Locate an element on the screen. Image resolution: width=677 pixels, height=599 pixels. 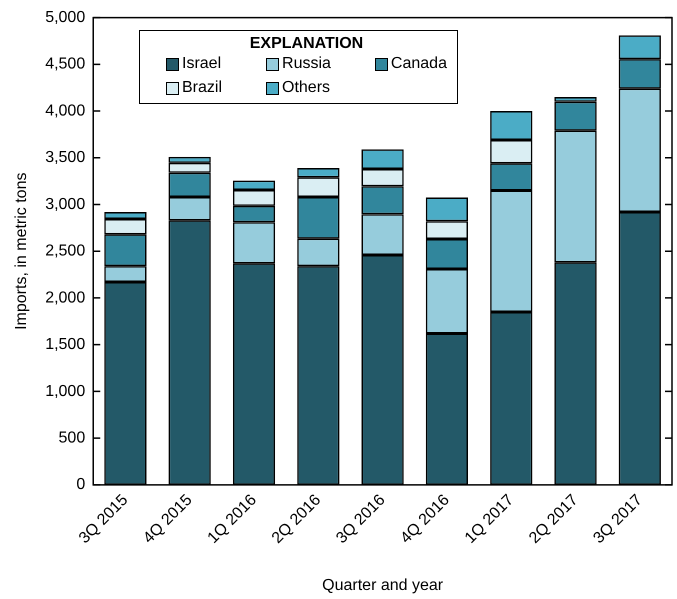
y-tick-label: 1,000 is located at coordinates (65, 391).